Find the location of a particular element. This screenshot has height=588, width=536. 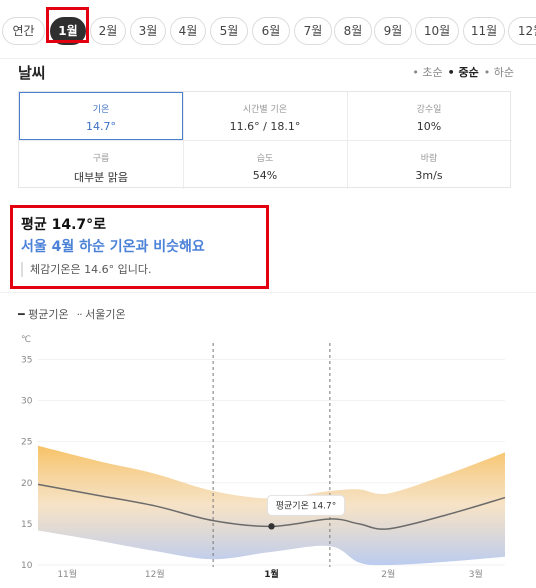

stat-label: 구름 is located at coordinates (101, 159).